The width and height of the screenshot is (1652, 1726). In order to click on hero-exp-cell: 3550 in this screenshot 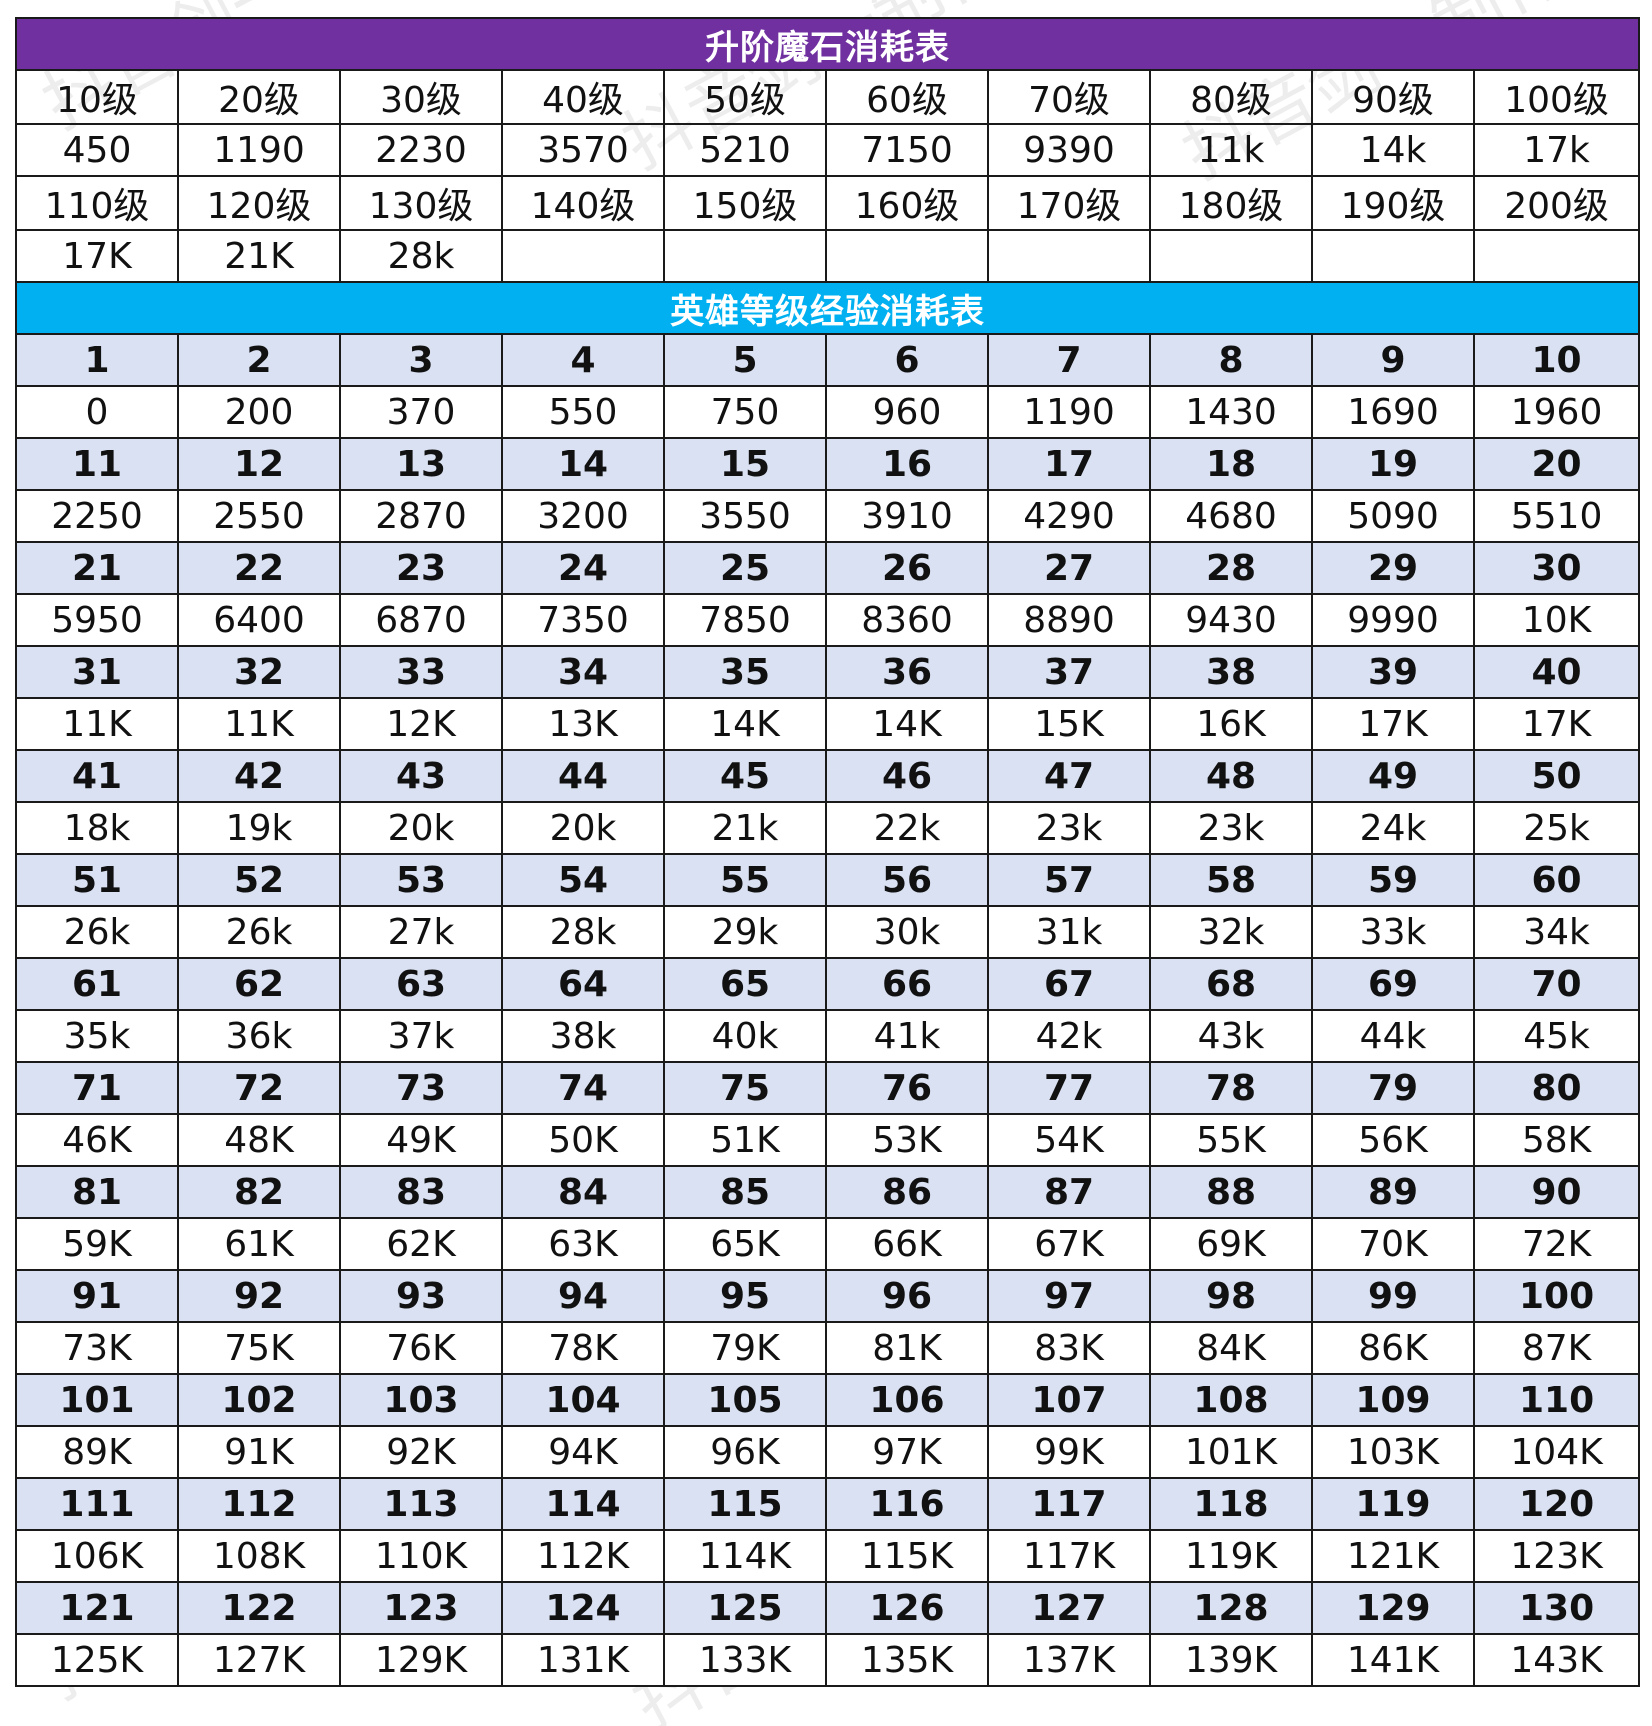, I will do `click(745, 516)`.